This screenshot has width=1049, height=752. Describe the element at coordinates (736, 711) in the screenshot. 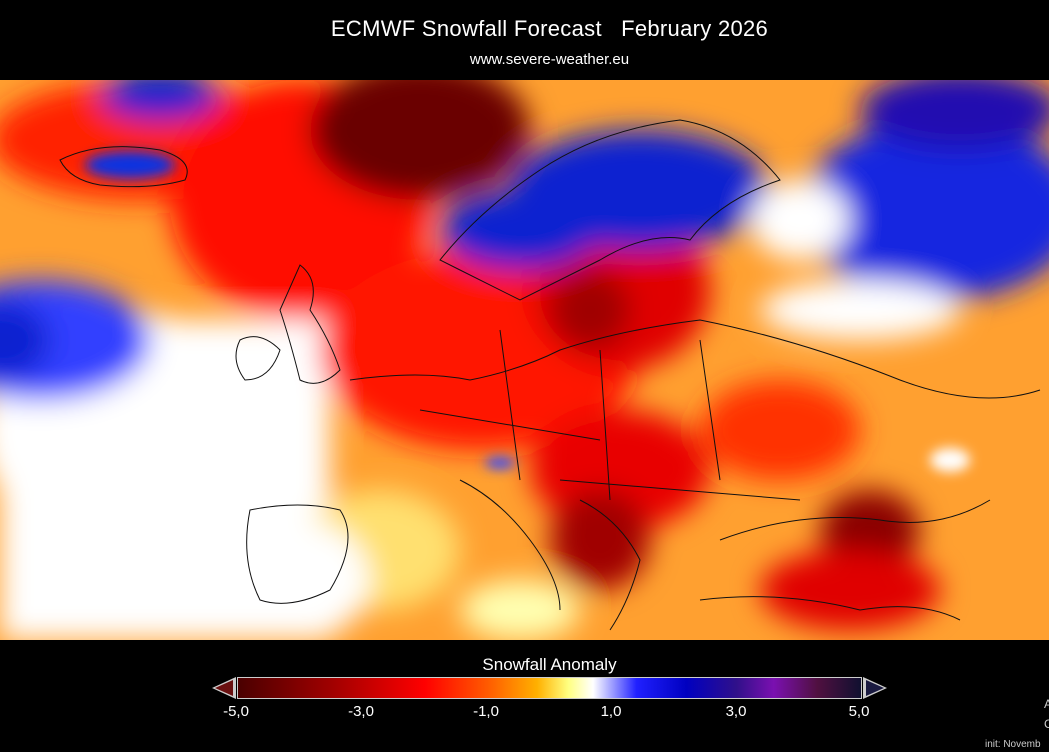

I see `legend-tick: 3,0` at that location.